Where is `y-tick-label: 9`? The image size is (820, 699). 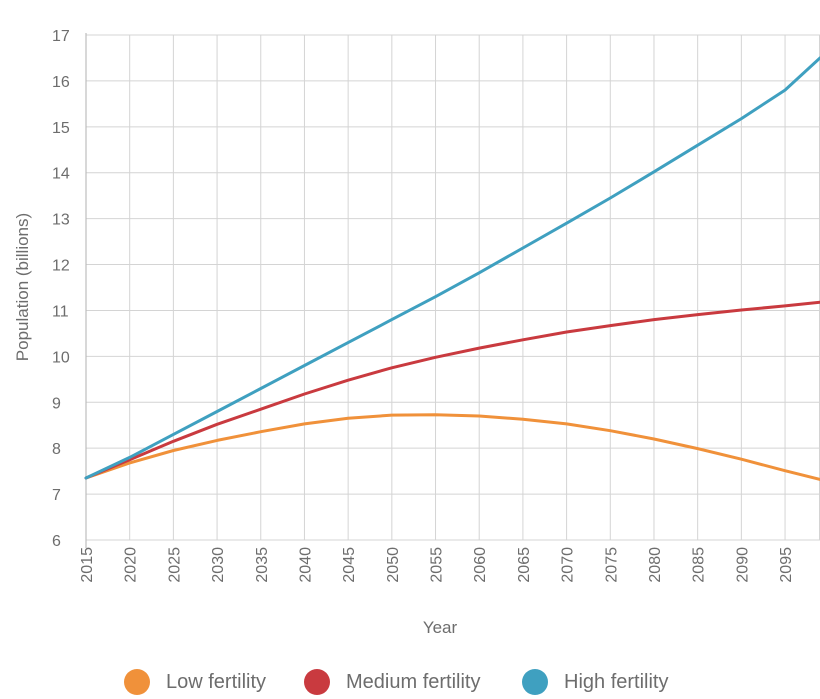
y-tick-label: 9 is located at coordinates (56, 403).